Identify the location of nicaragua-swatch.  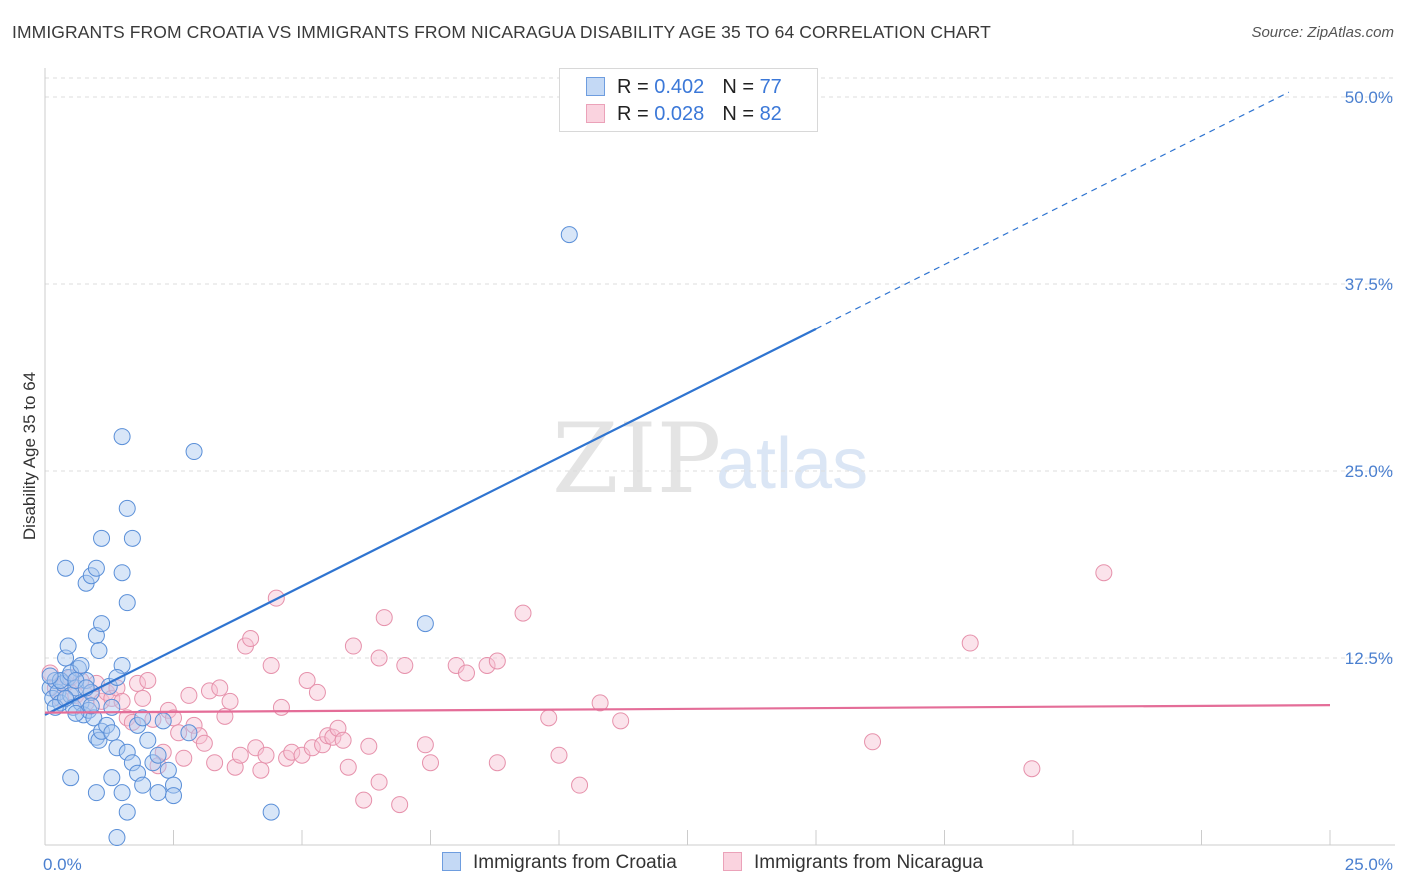
(595, 113).